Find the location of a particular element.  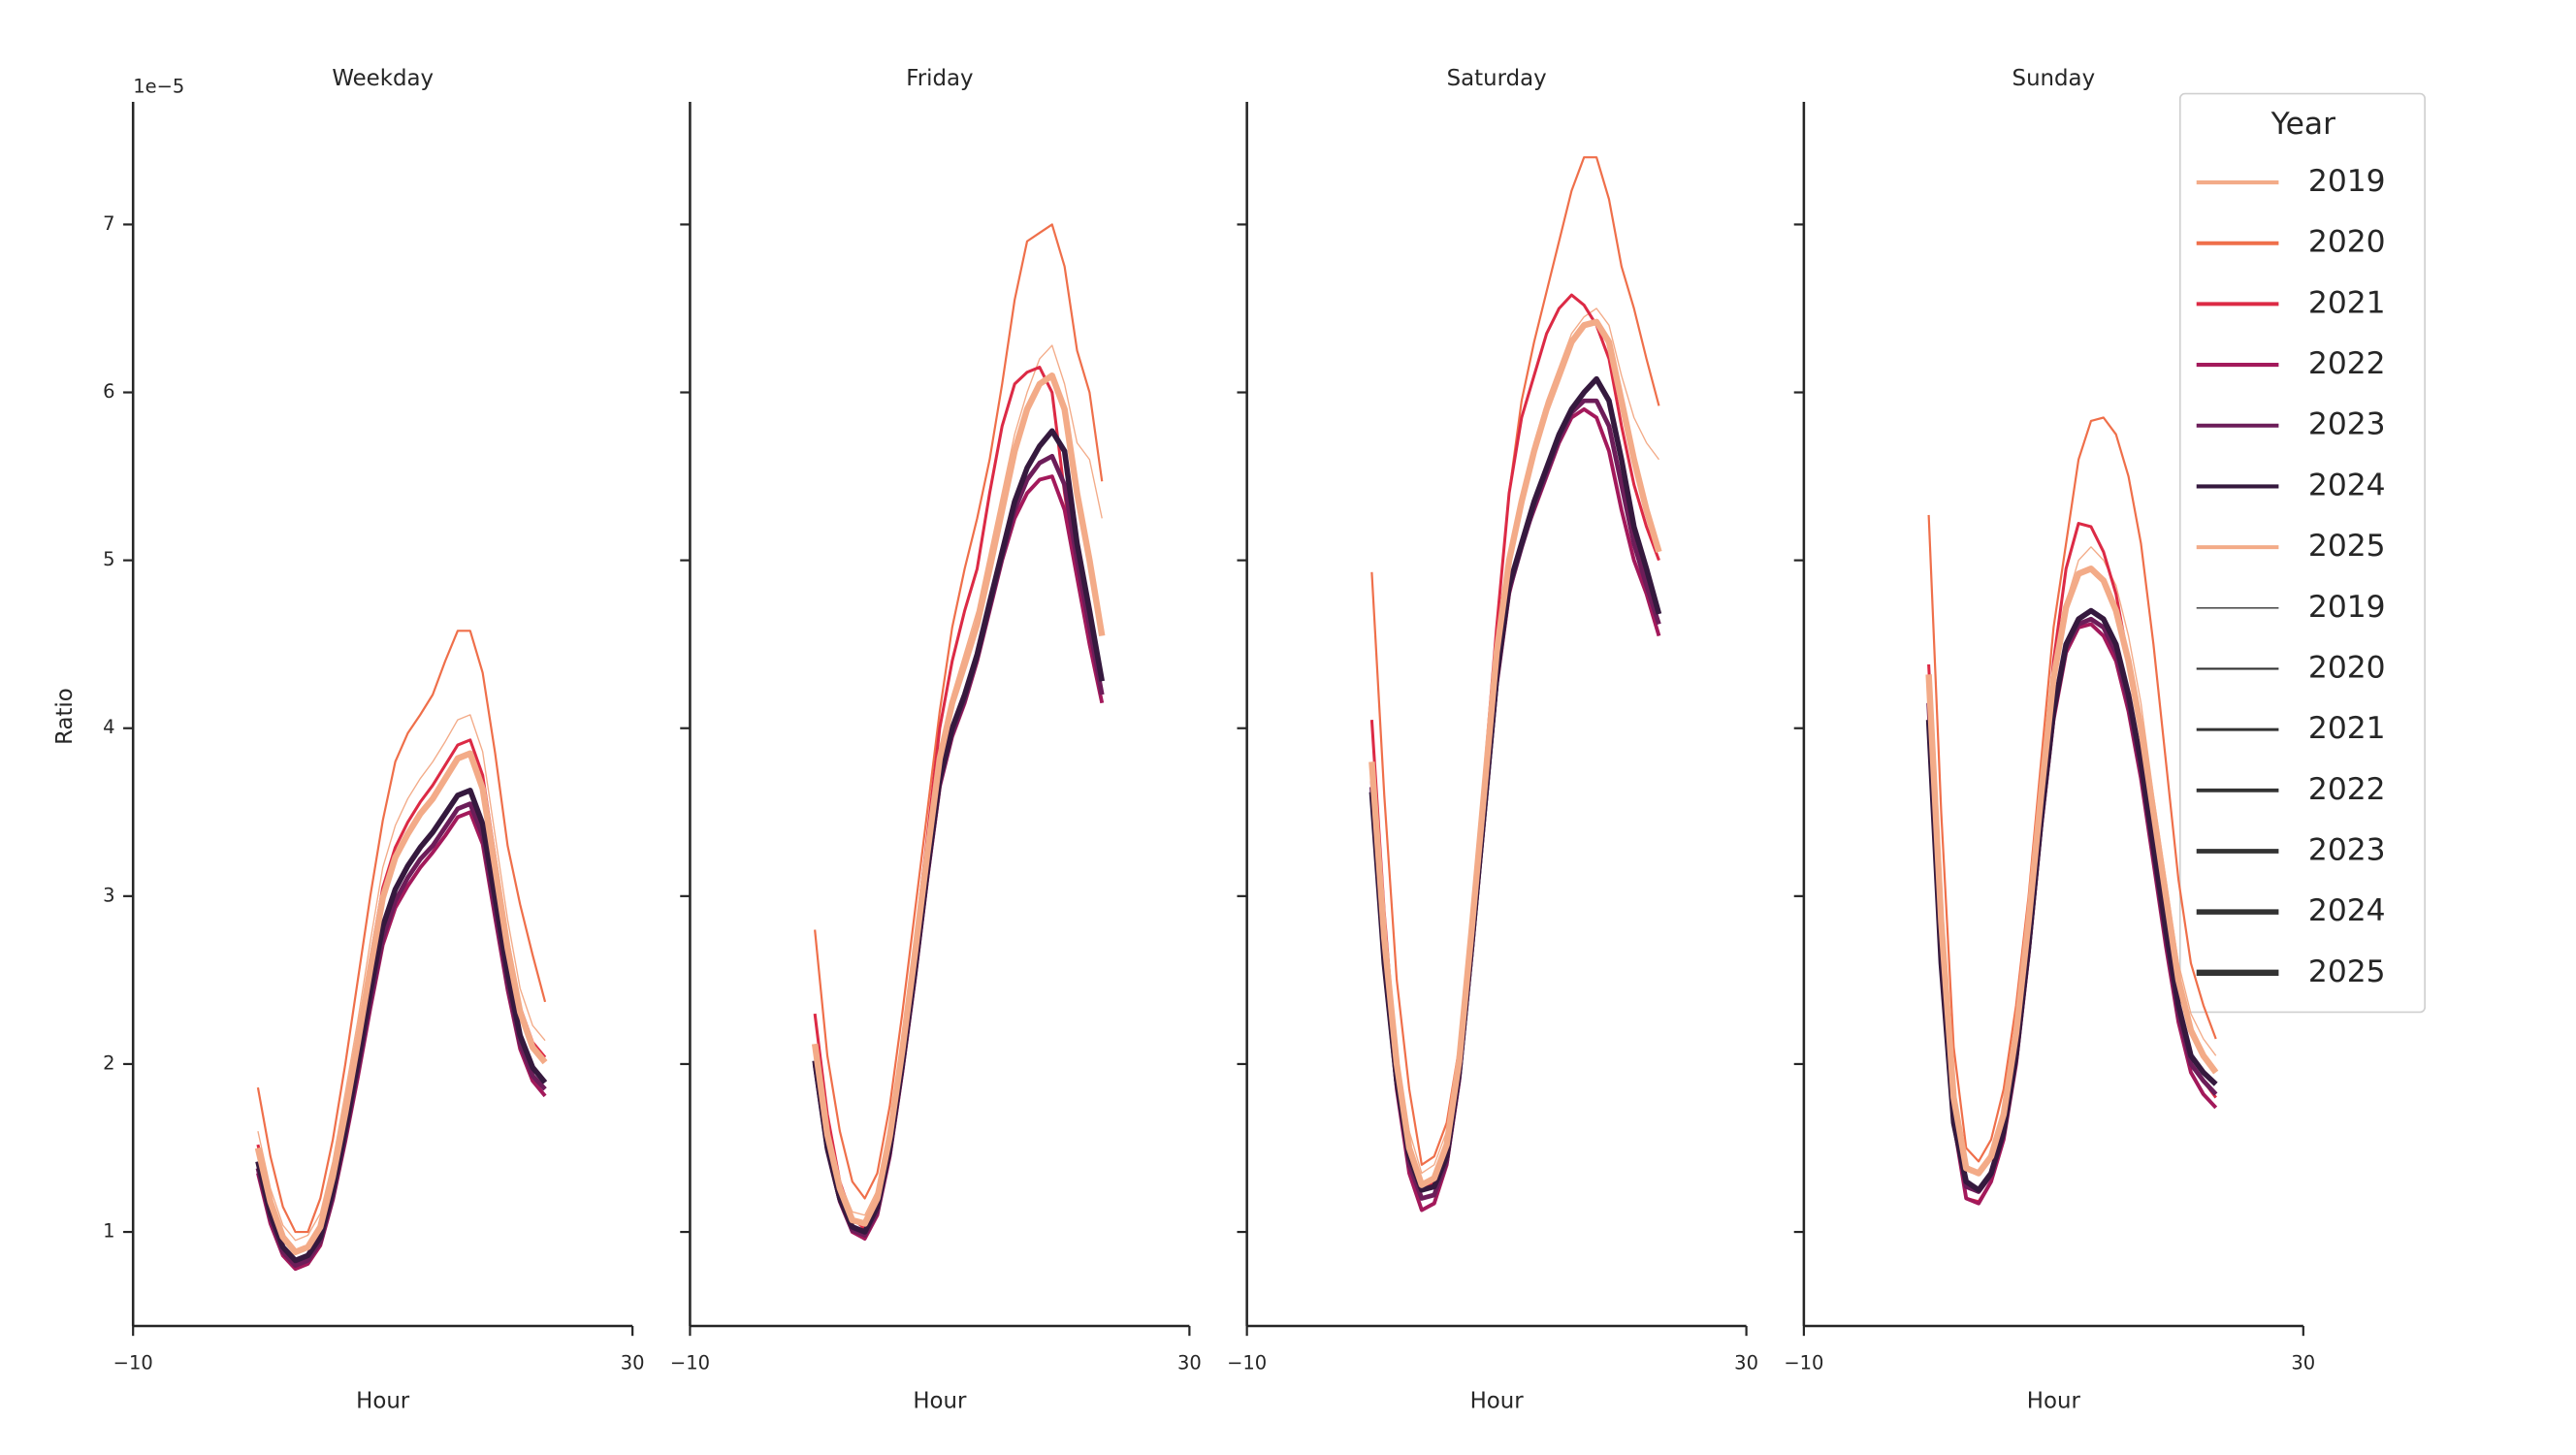

y-tick-label: 7 is located at coordinates (108, 223).